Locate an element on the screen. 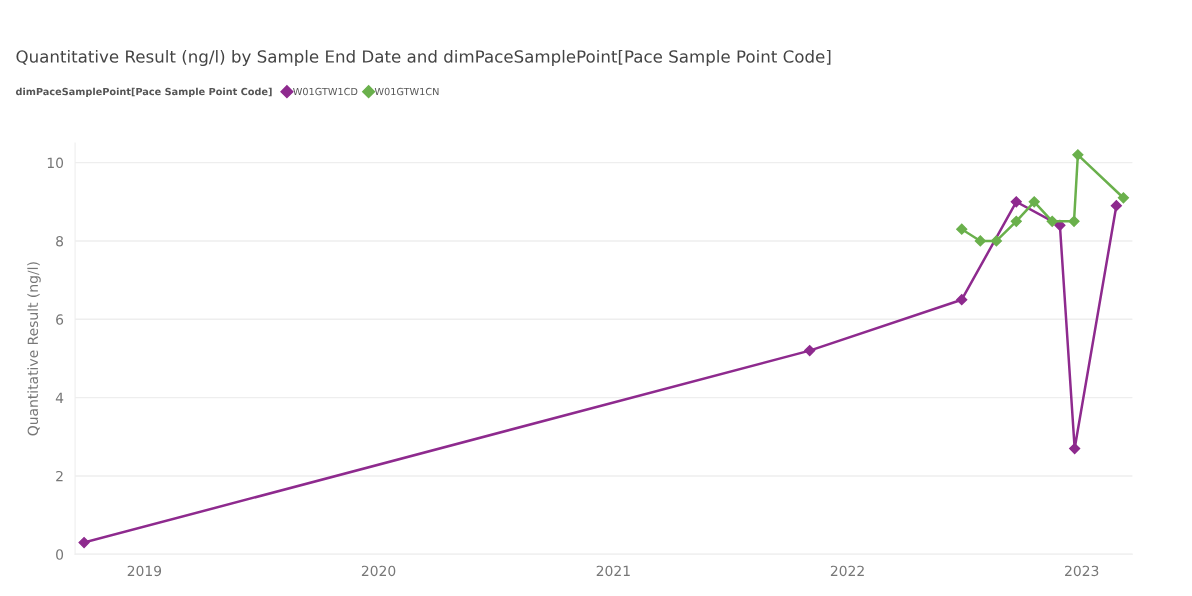  y-axis-title: Quantitative Result (ng/l) is located at coordinates (34, 349).